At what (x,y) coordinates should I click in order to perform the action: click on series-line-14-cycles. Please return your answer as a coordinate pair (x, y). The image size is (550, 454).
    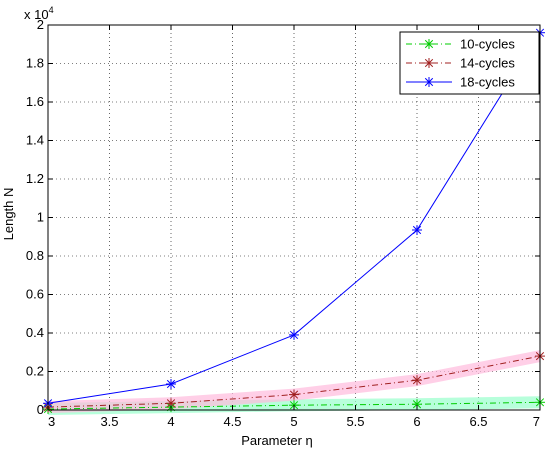
    Looking at the image, I should click on (294, 381).